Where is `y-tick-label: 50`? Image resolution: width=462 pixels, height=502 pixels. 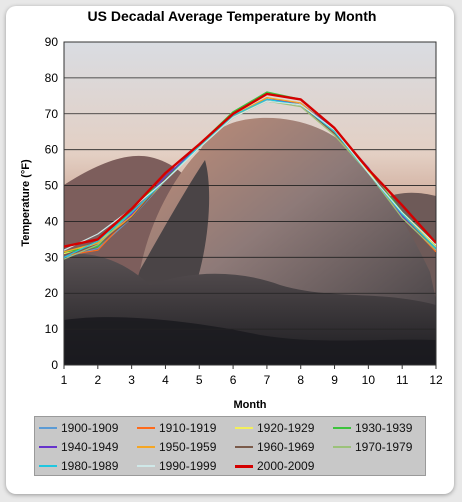 y-tick-label: 50 is located at coordinates (52, 186).